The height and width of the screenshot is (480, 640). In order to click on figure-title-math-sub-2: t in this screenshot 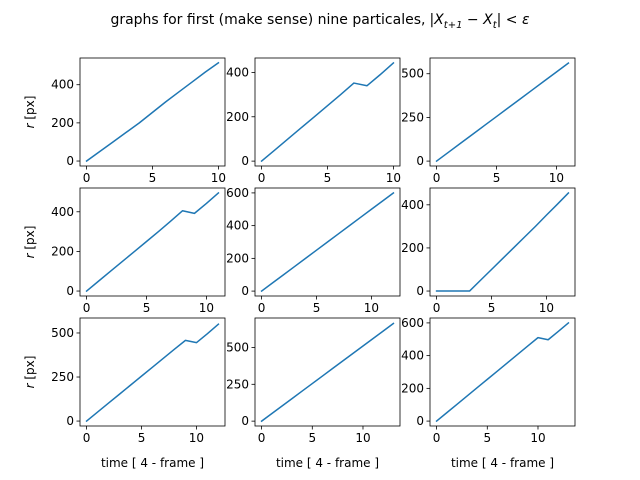, I will do `click(495, 25)`.